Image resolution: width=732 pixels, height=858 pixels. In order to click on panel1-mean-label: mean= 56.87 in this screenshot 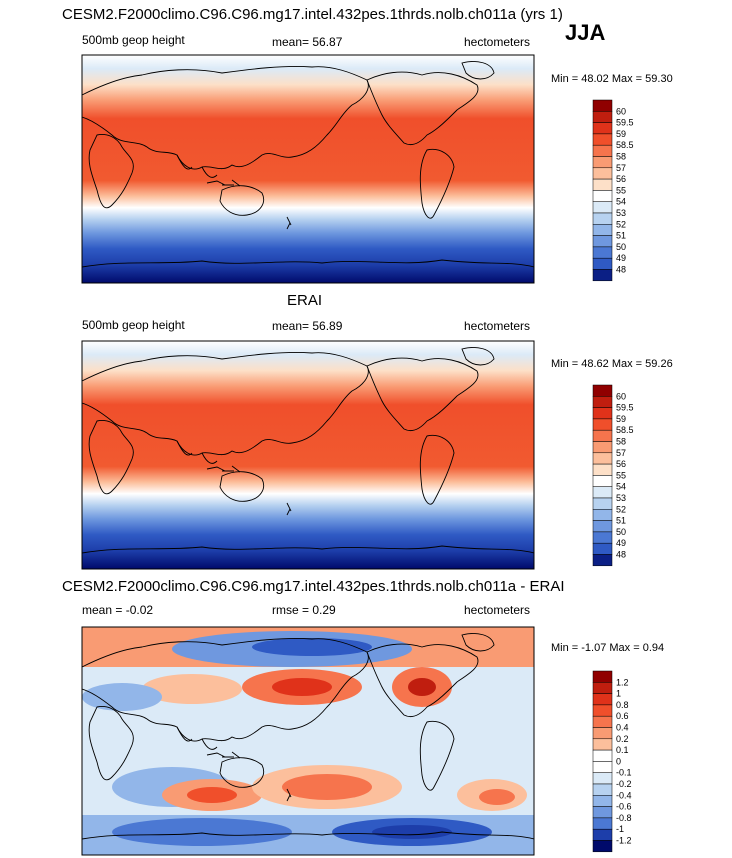, I will do `click(307, 42)`.